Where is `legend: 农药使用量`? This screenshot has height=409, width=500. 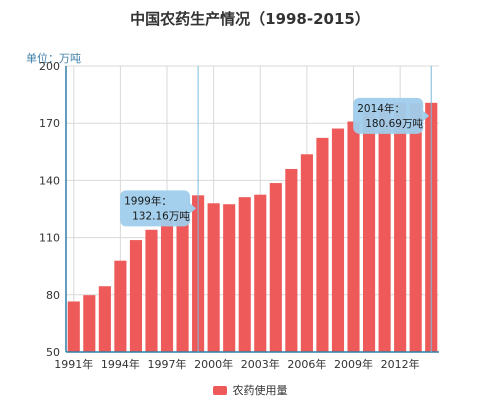 legend: 农药使用量 is located at coordinates (250, 390).